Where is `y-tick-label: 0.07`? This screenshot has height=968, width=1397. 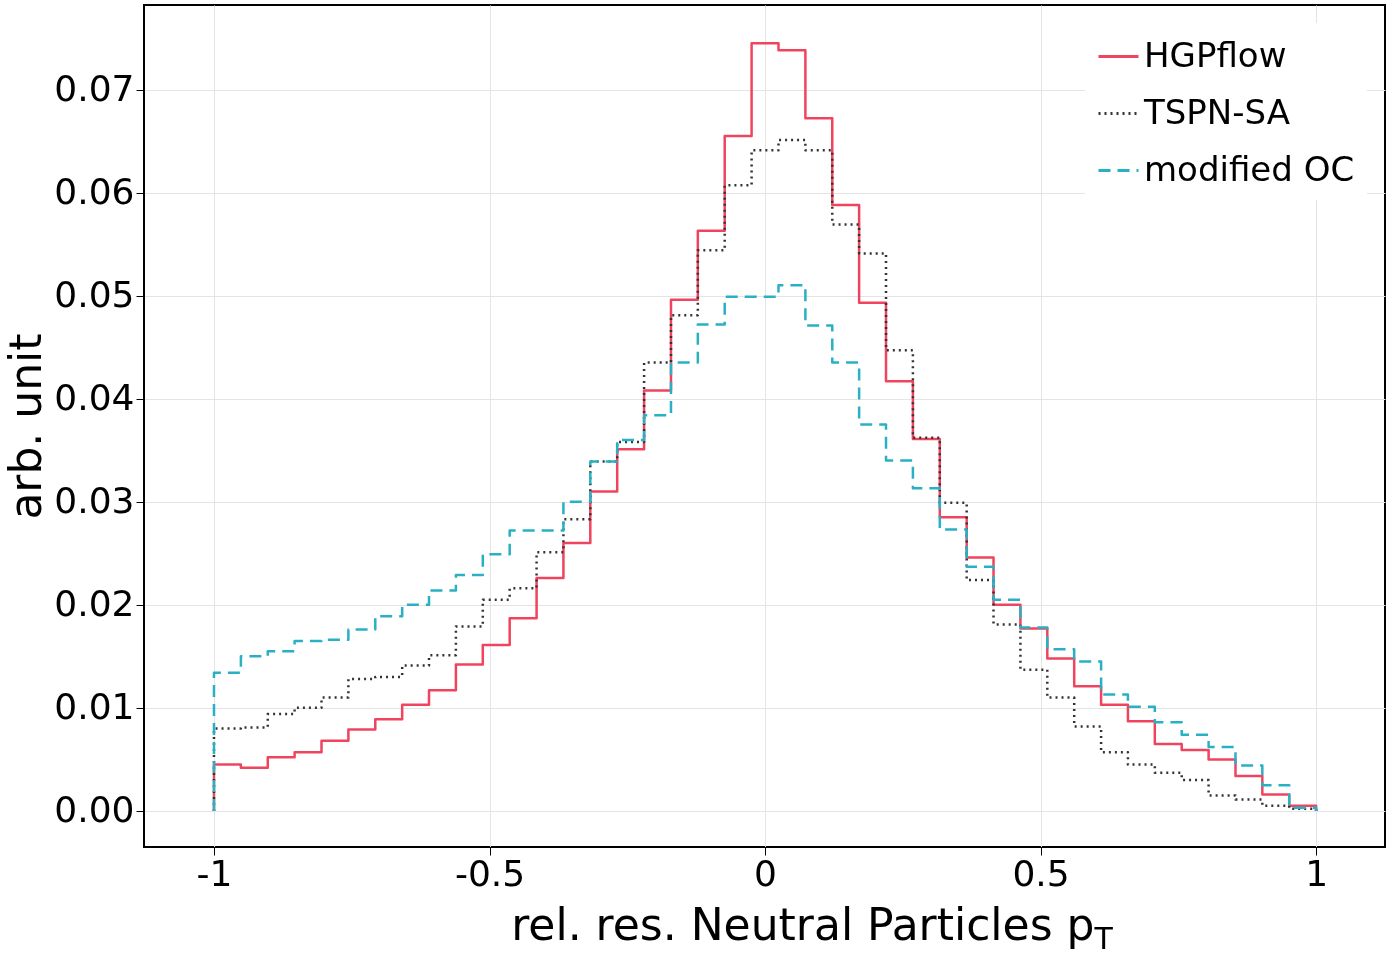
y-tick-label: 0.07 is located at coordinates (94, 89).